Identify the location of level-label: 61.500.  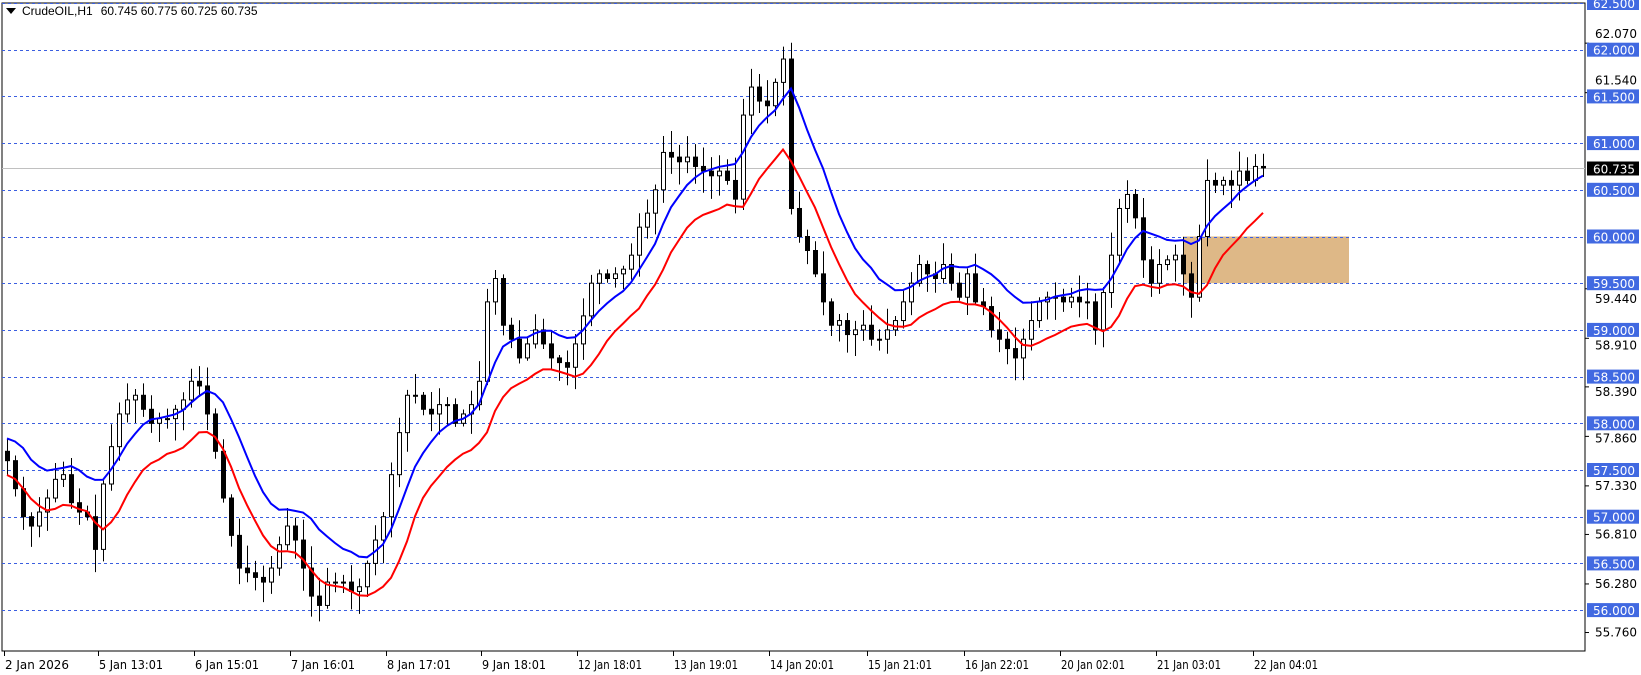
(1614, 97).